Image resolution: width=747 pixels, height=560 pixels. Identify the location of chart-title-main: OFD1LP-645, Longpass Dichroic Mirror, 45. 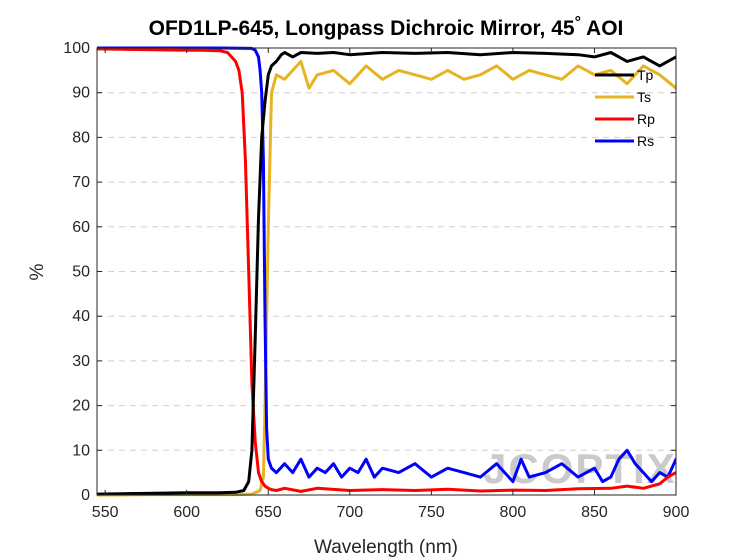
(362, 28).